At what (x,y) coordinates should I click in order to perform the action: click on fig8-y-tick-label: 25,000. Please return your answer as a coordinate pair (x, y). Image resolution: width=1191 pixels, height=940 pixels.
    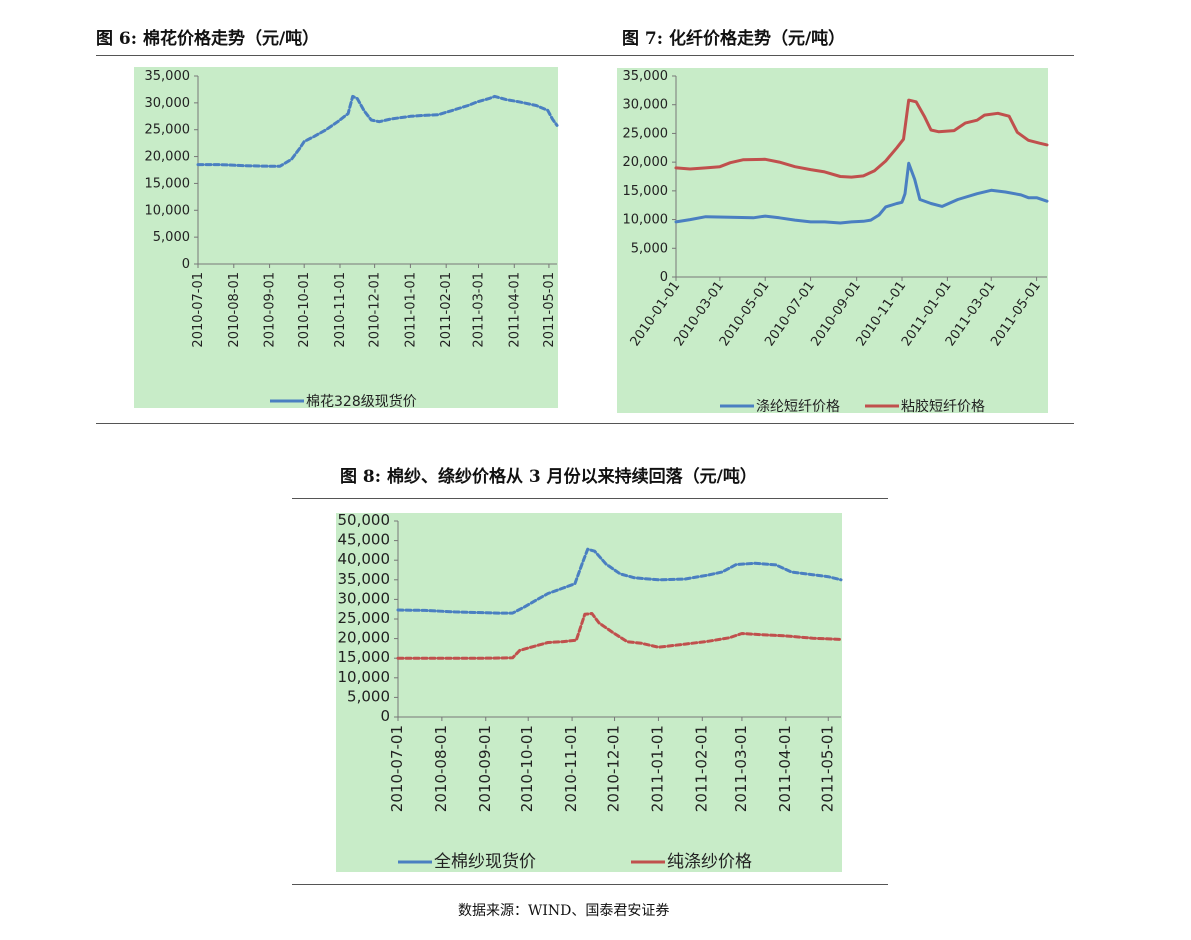
    Looking at the image, I should click on (364, 618).